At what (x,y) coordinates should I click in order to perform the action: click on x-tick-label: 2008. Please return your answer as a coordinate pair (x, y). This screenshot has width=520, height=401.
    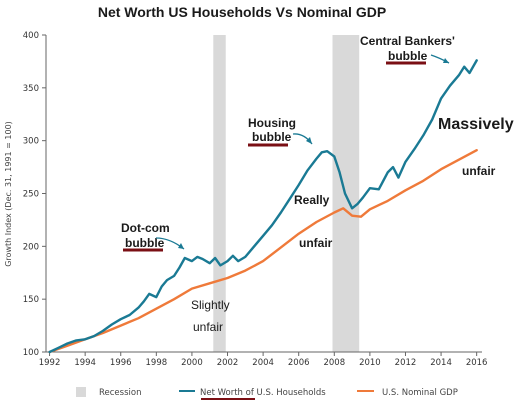
    Looking at the image, I should click on (334, 363).